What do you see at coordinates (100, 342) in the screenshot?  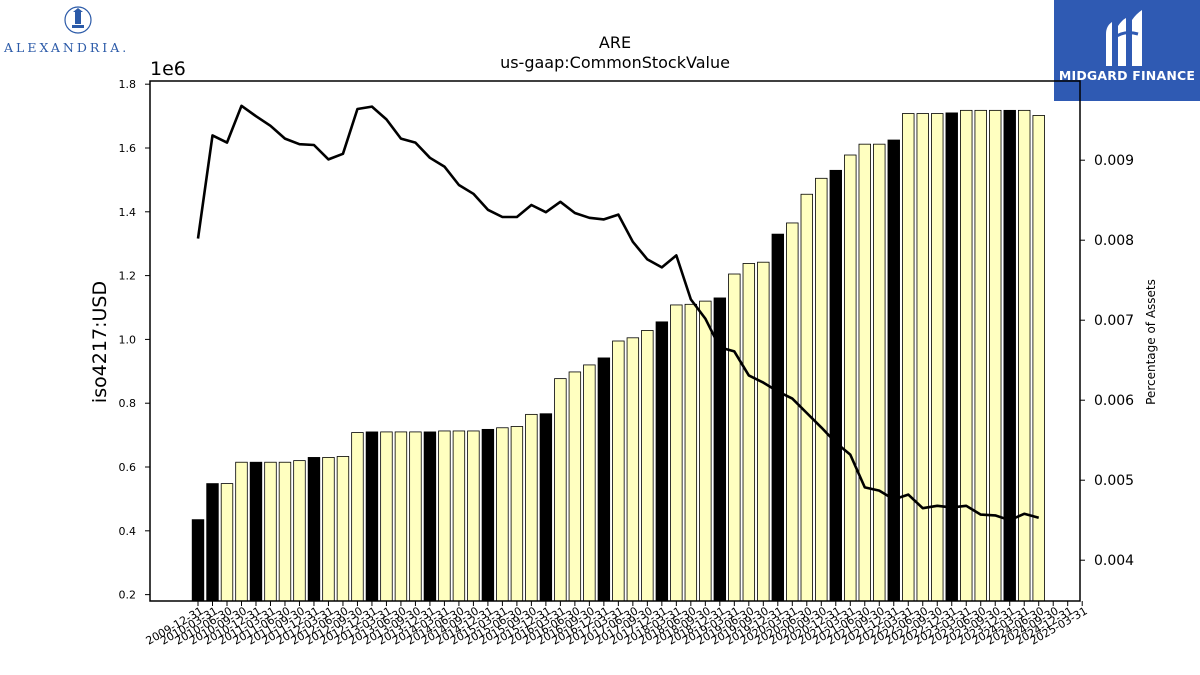 I see `y-axis-label: iso4217:USD` at bounding box center [100, 342].